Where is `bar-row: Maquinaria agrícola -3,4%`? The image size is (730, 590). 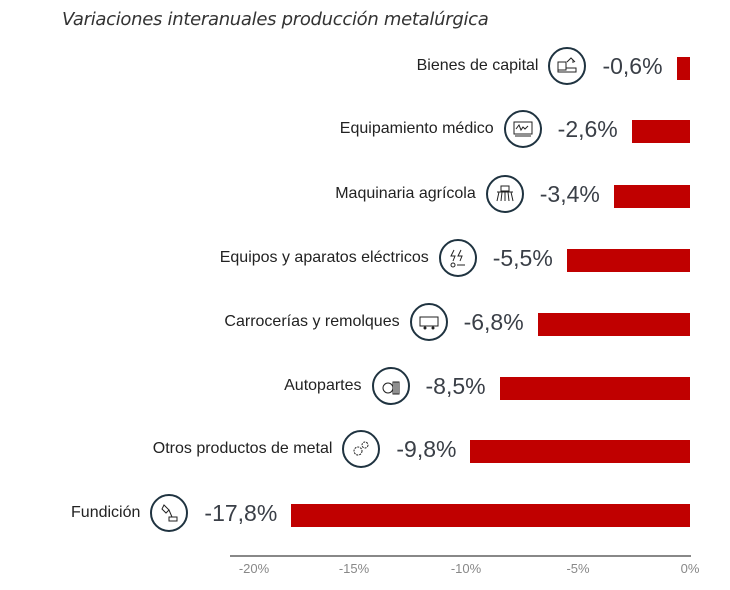
bar-row: Maquinaria agrícola -3,4% is located at coordinates (467, 194).